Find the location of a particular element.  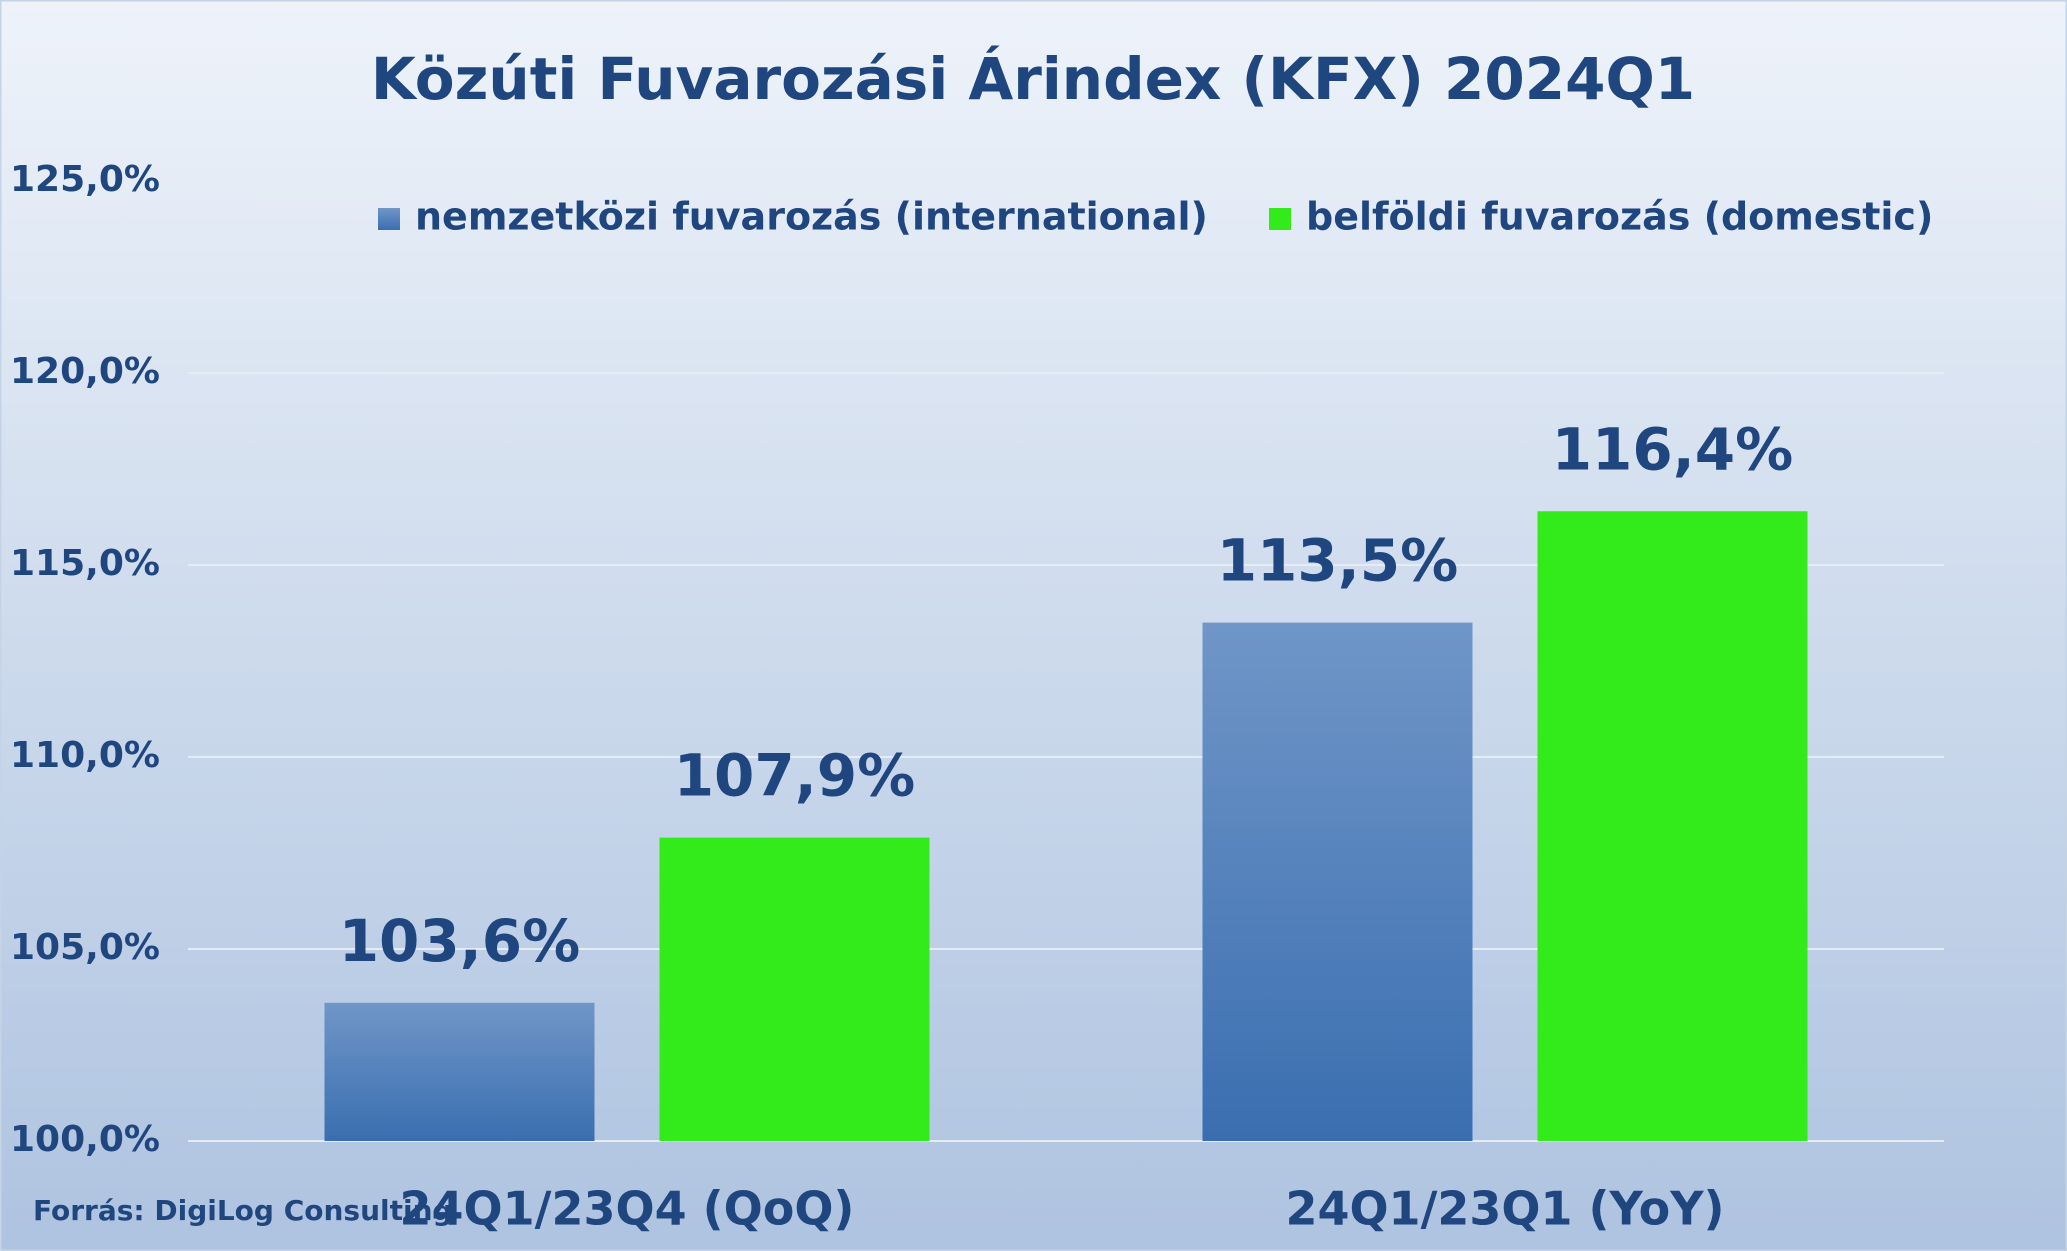

value-label: 107,9% is located at coordinates (795, 776).